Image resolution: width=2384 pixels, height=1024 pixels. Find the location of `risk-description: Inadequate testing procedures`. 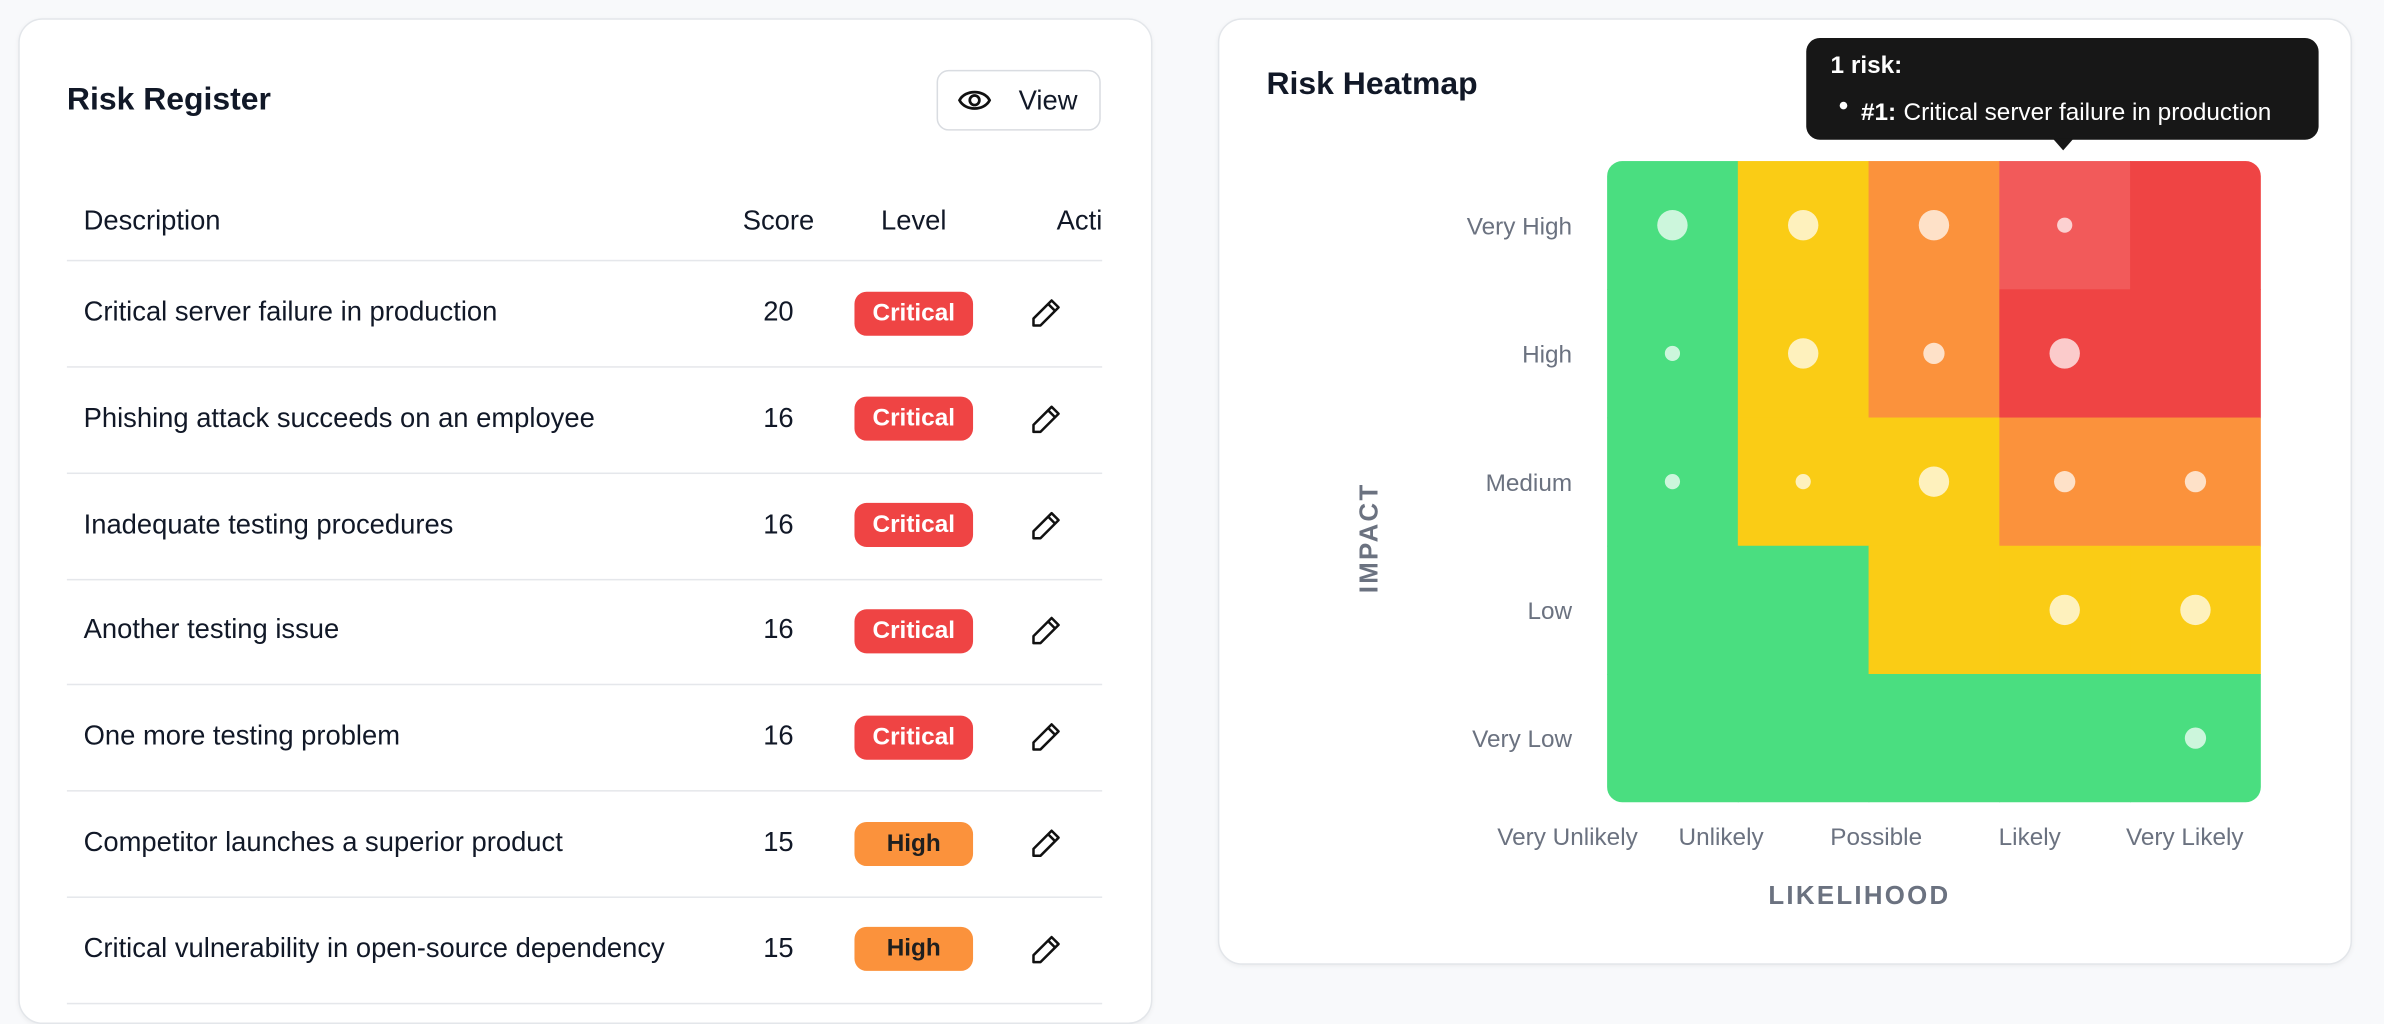

risk-description: Inadequate testing procedures is located at coordinates (268, 523).